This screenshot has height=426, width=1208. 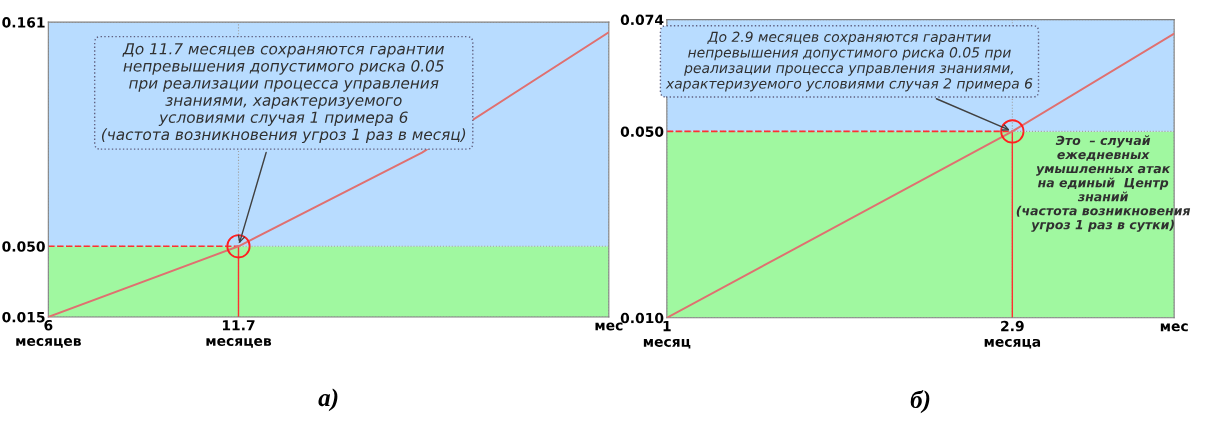 I want to click on annotation: До 11.7 месяцев сохраняются гарантии непревышения допустимого риска 0.05 при реализации процесса управления знаниями, характеризуемого условиями случая 1 примера 6 (частота возникновения угроз 1 раз в месяц), so click(x=283, y=93).